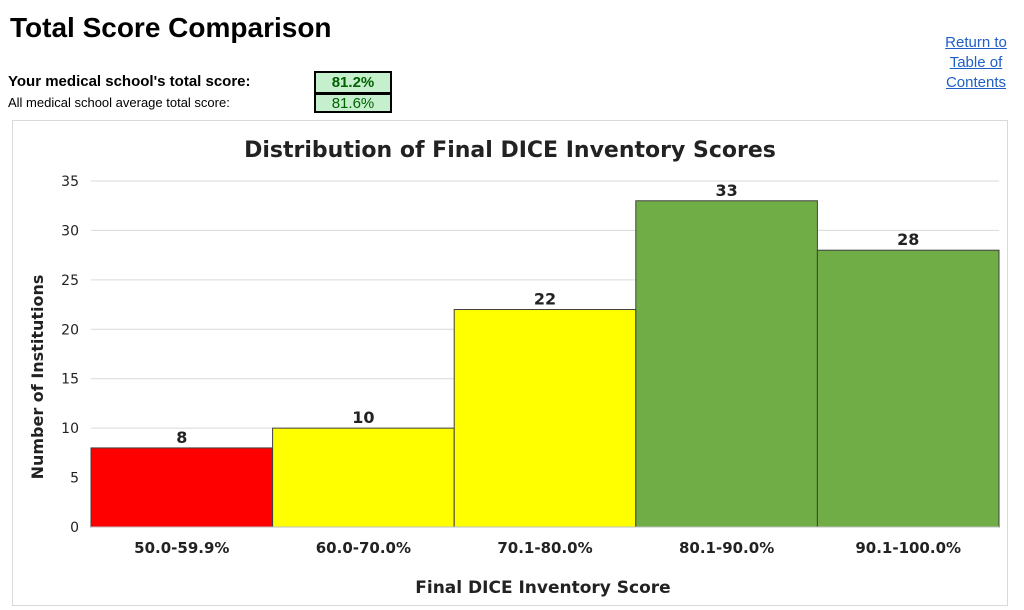 The width and height of the screenshot is (1024, 610). Describe the element at coordinates (542, 588) in the screenshot. I see `x-axis-label: Final DICE Inventory Score` at that location.